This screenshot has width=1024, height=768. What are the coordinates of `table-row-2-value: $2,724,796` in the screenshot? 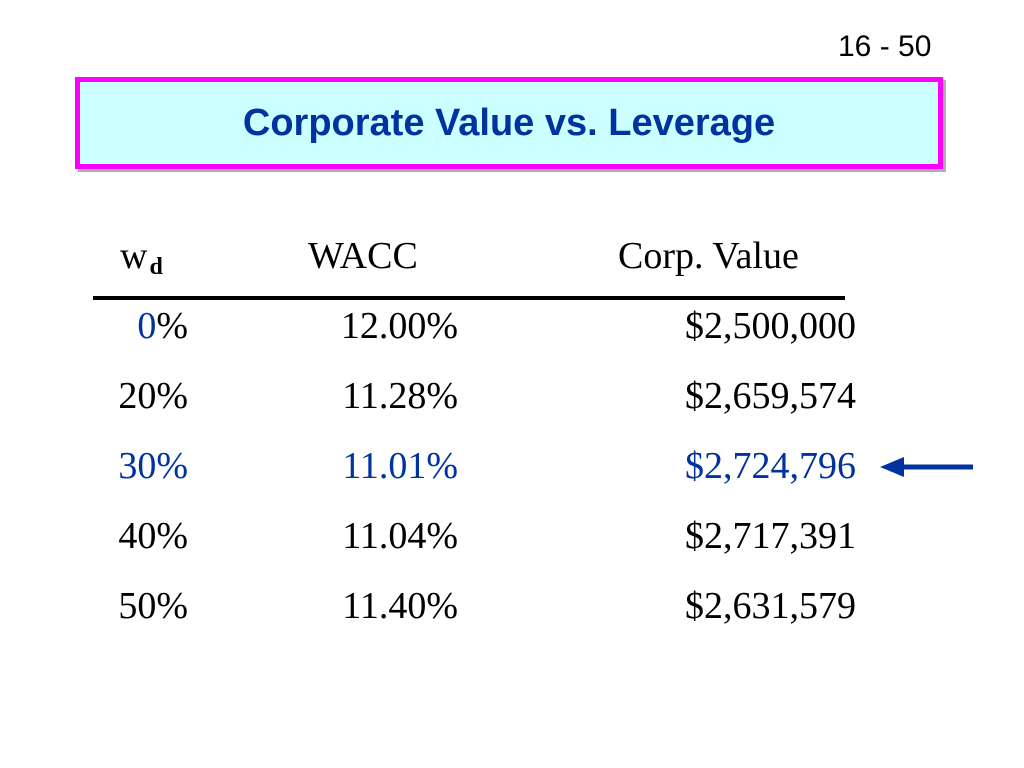 It's located at (770, 466).